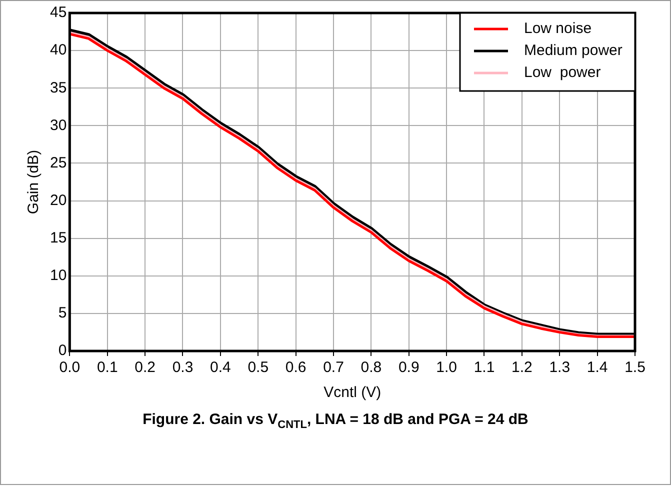 The image size is (671, 491). I want to click on text: Figure 2. Gain vs V$_{CNTL}$, LNA = 18 dB and PGA = 24 dB, so click(336, 421).